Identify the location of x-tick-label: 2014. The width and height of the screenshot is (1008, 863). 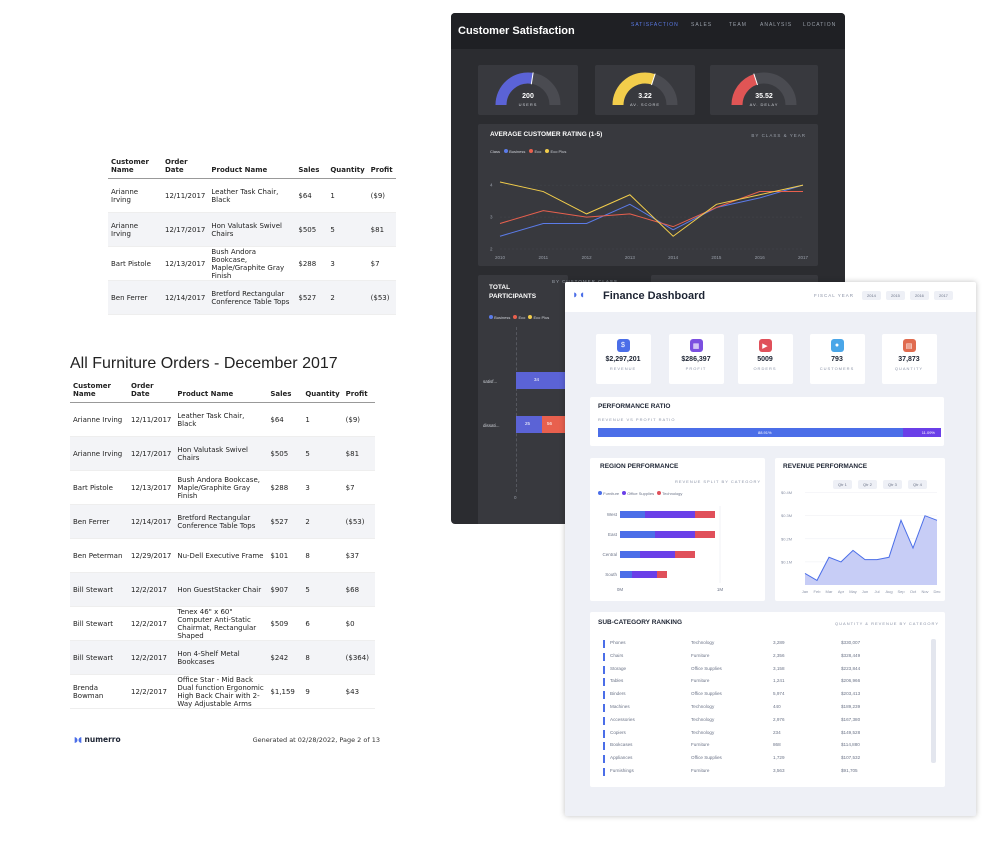
(673, 257).